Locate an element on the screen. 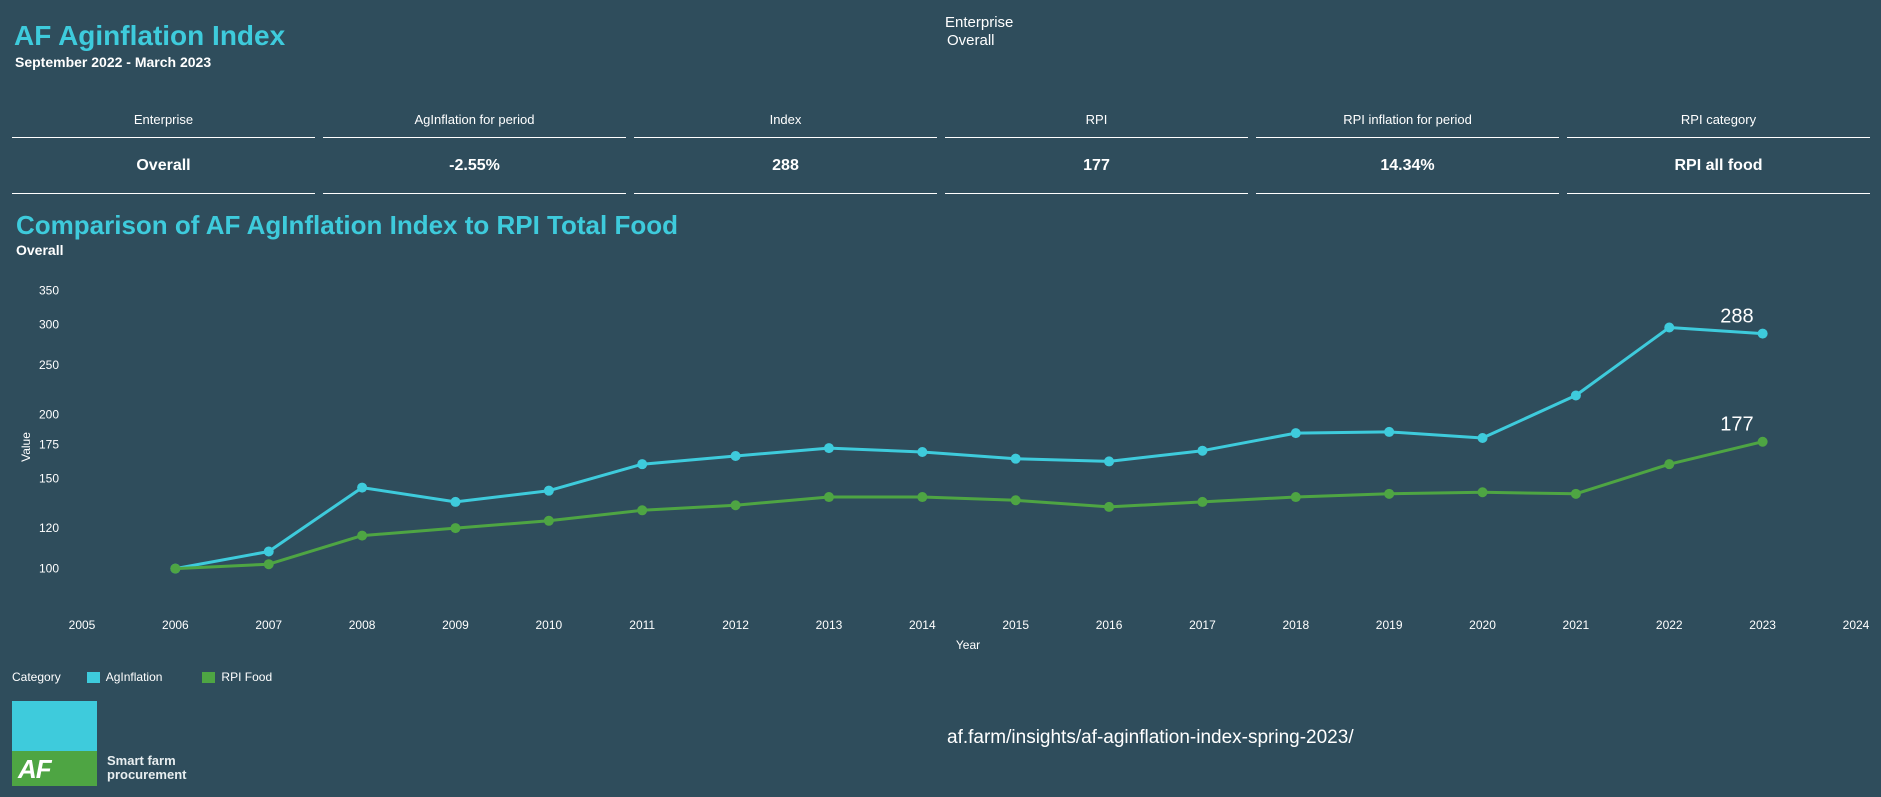 The image size is (1881, 797). kpi-rpi: RPI 177 is located at coordinates (1096, 154).